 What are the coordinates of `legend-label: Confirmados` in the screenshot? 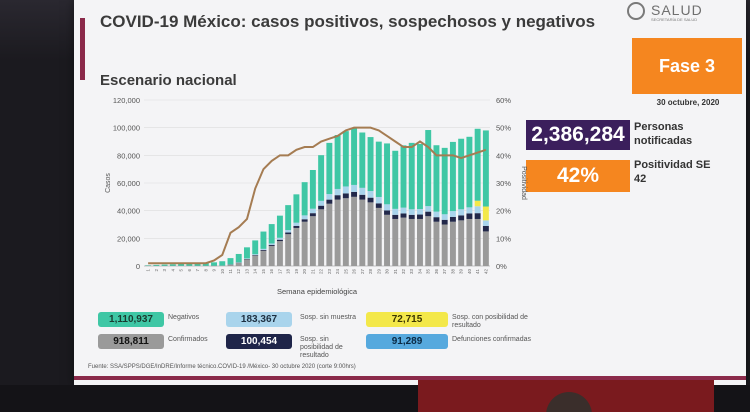 It's located at (188, 339).